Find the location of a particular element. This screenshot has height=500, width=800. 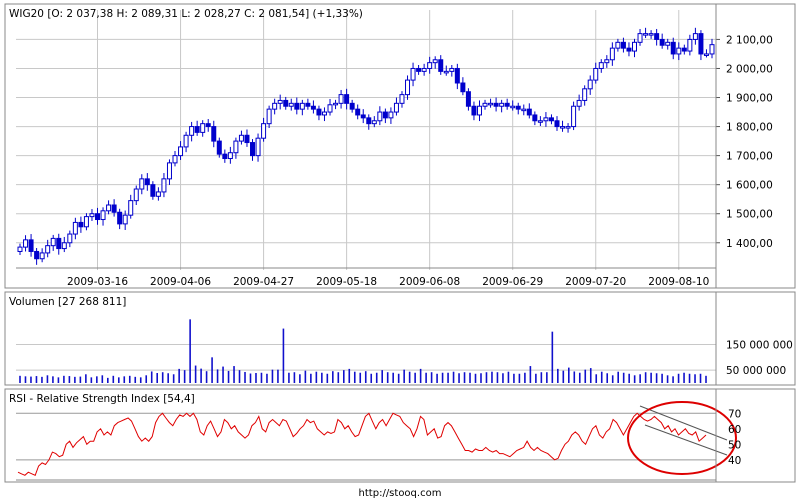

date-tick-label: 2009-03-16 is located at coordinates (97, 282).